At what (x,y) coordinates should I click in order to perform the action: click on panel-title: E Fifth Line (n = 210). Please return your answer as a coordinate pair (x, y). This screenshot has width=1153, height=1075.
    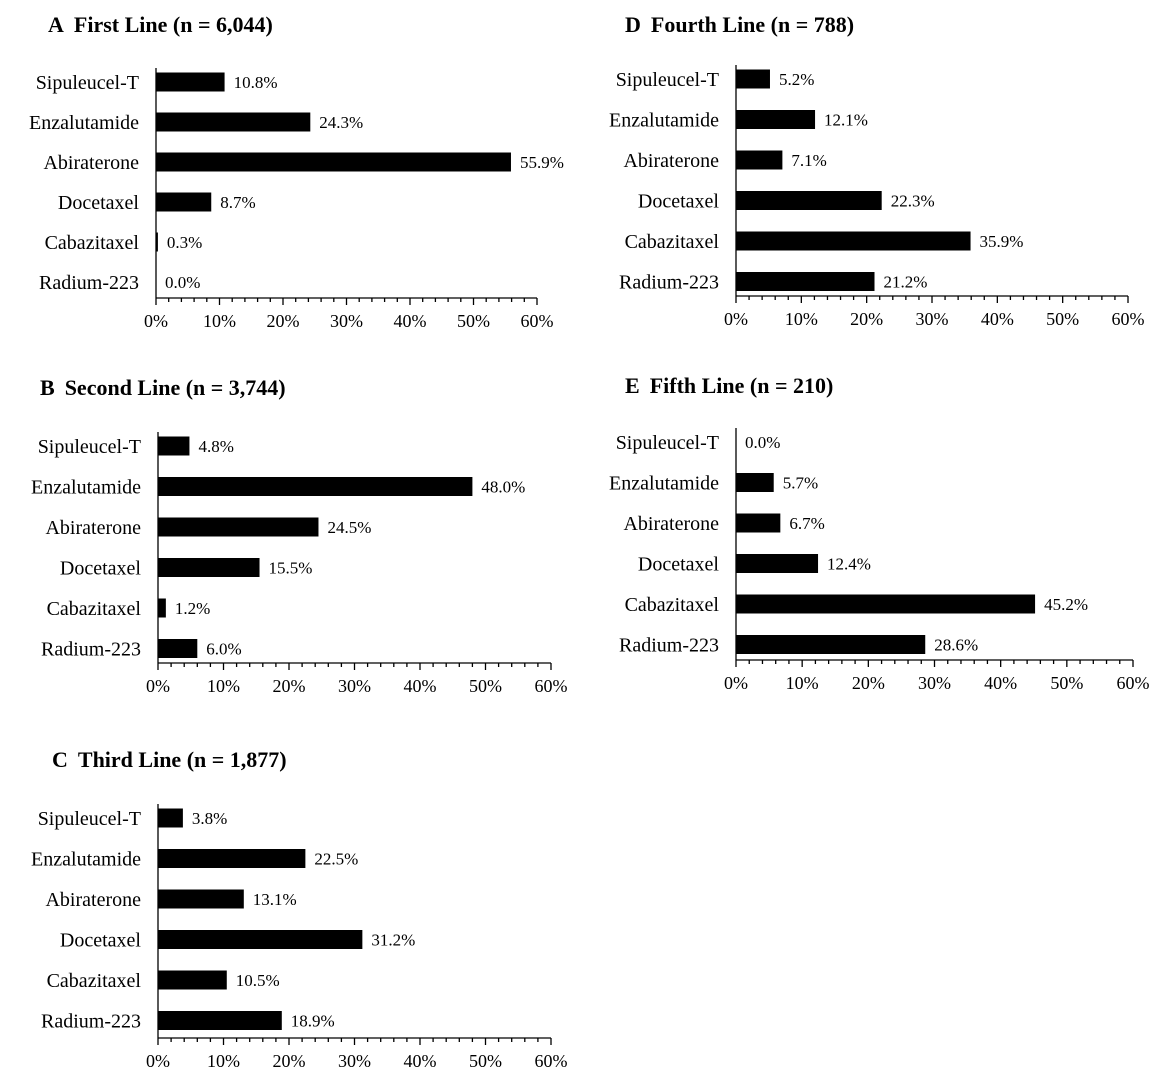
    Looking at the image, I should click on (729, 385).